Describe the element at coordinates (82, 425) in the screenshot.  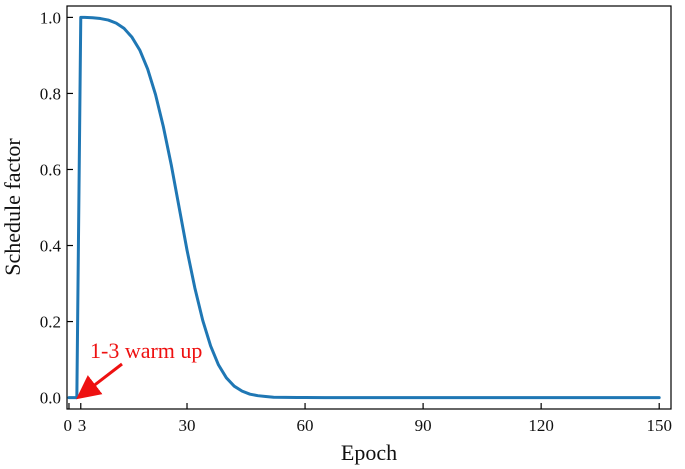
I see `x-tick-label: 3` at that location.